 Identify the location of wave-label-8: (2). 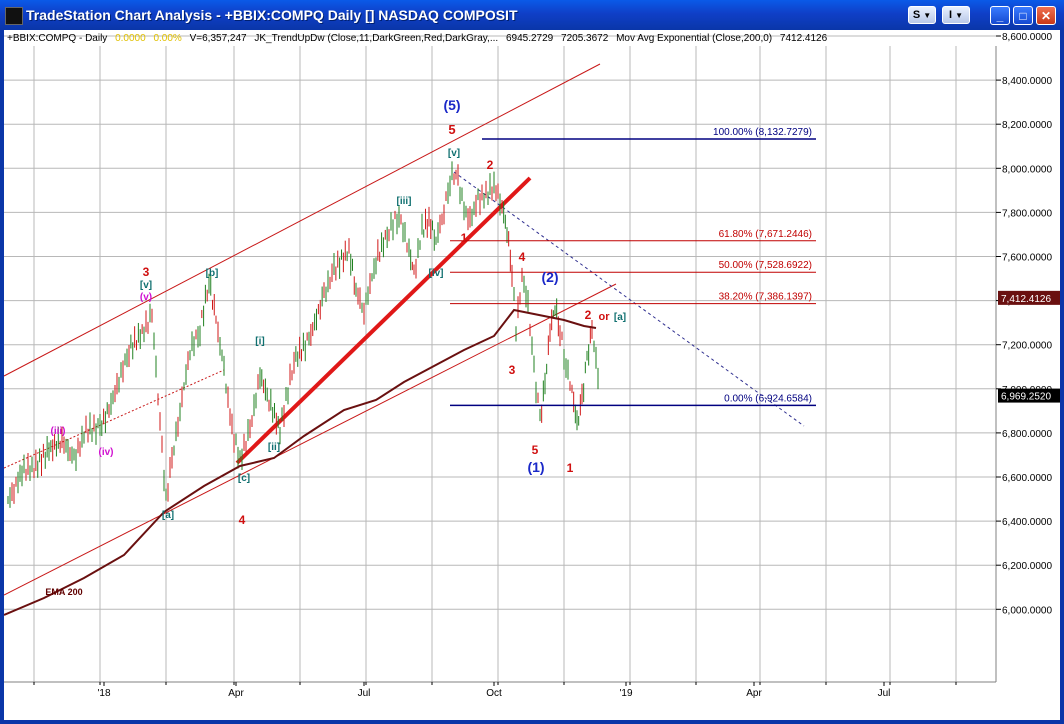
(549, 277).